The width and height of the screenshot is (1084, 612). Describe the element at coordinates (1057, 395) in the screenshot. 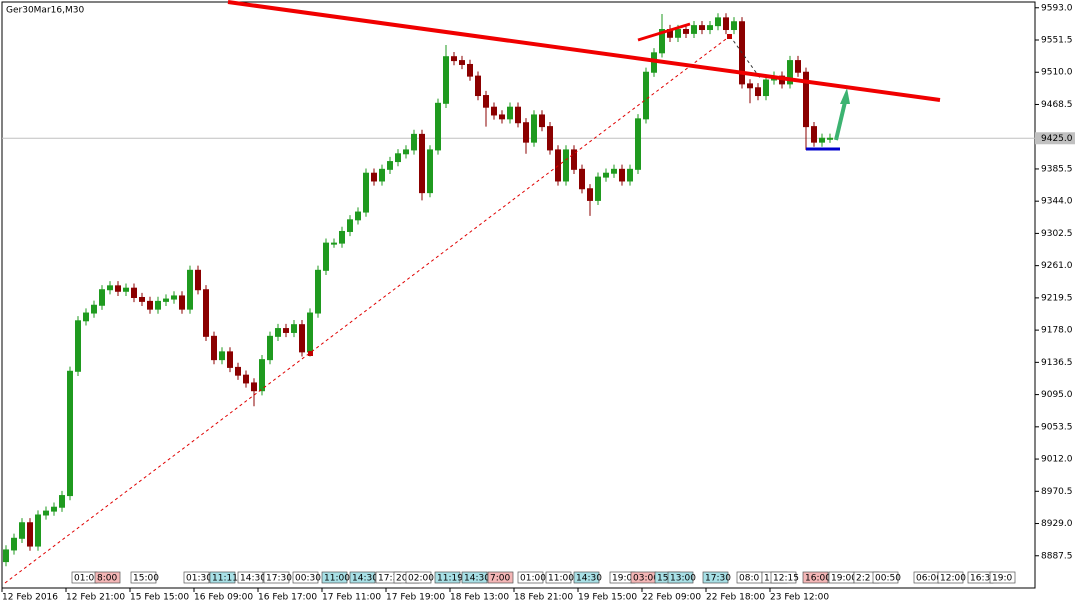

I see `y-tick-label: 9095.0` at that location.